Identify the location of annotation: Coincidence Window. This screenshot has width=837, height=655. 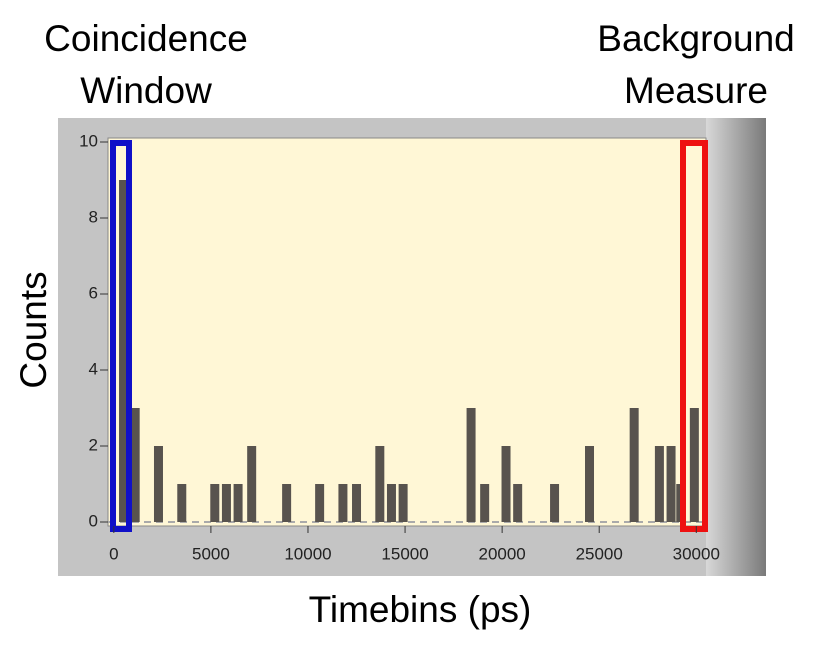
(146, 64).